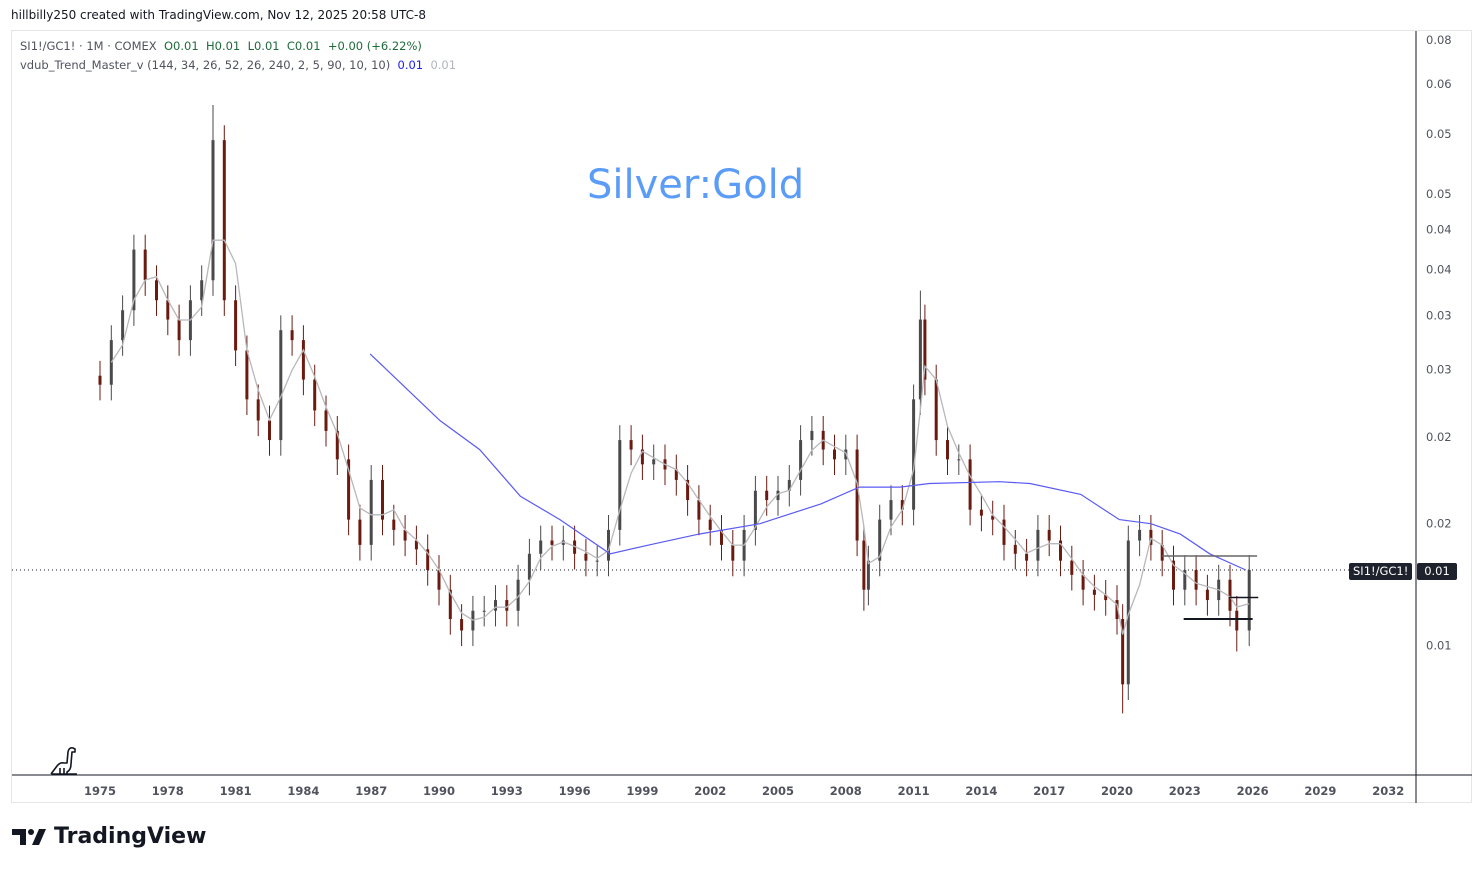  I want to click on time-tick-label: 2032, so click(1388, 791).